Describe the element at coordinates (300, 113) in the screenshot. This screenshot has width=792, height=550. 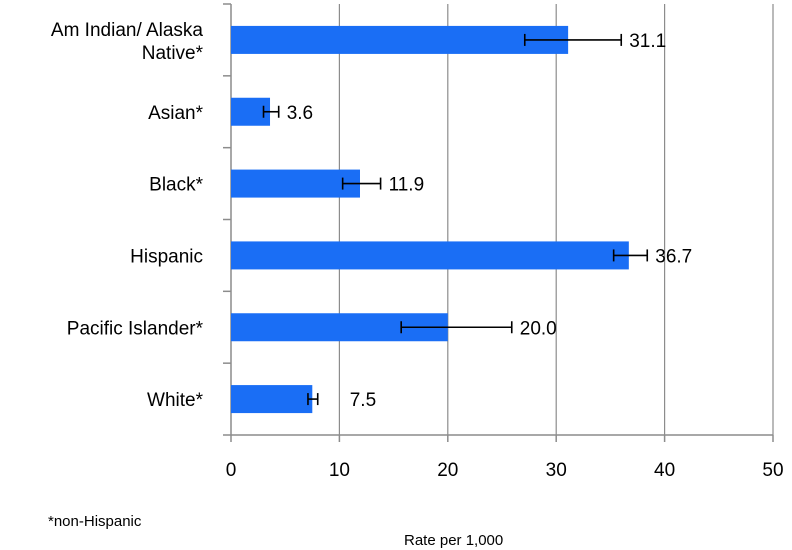
I see `data-label: 3.6` at that location.